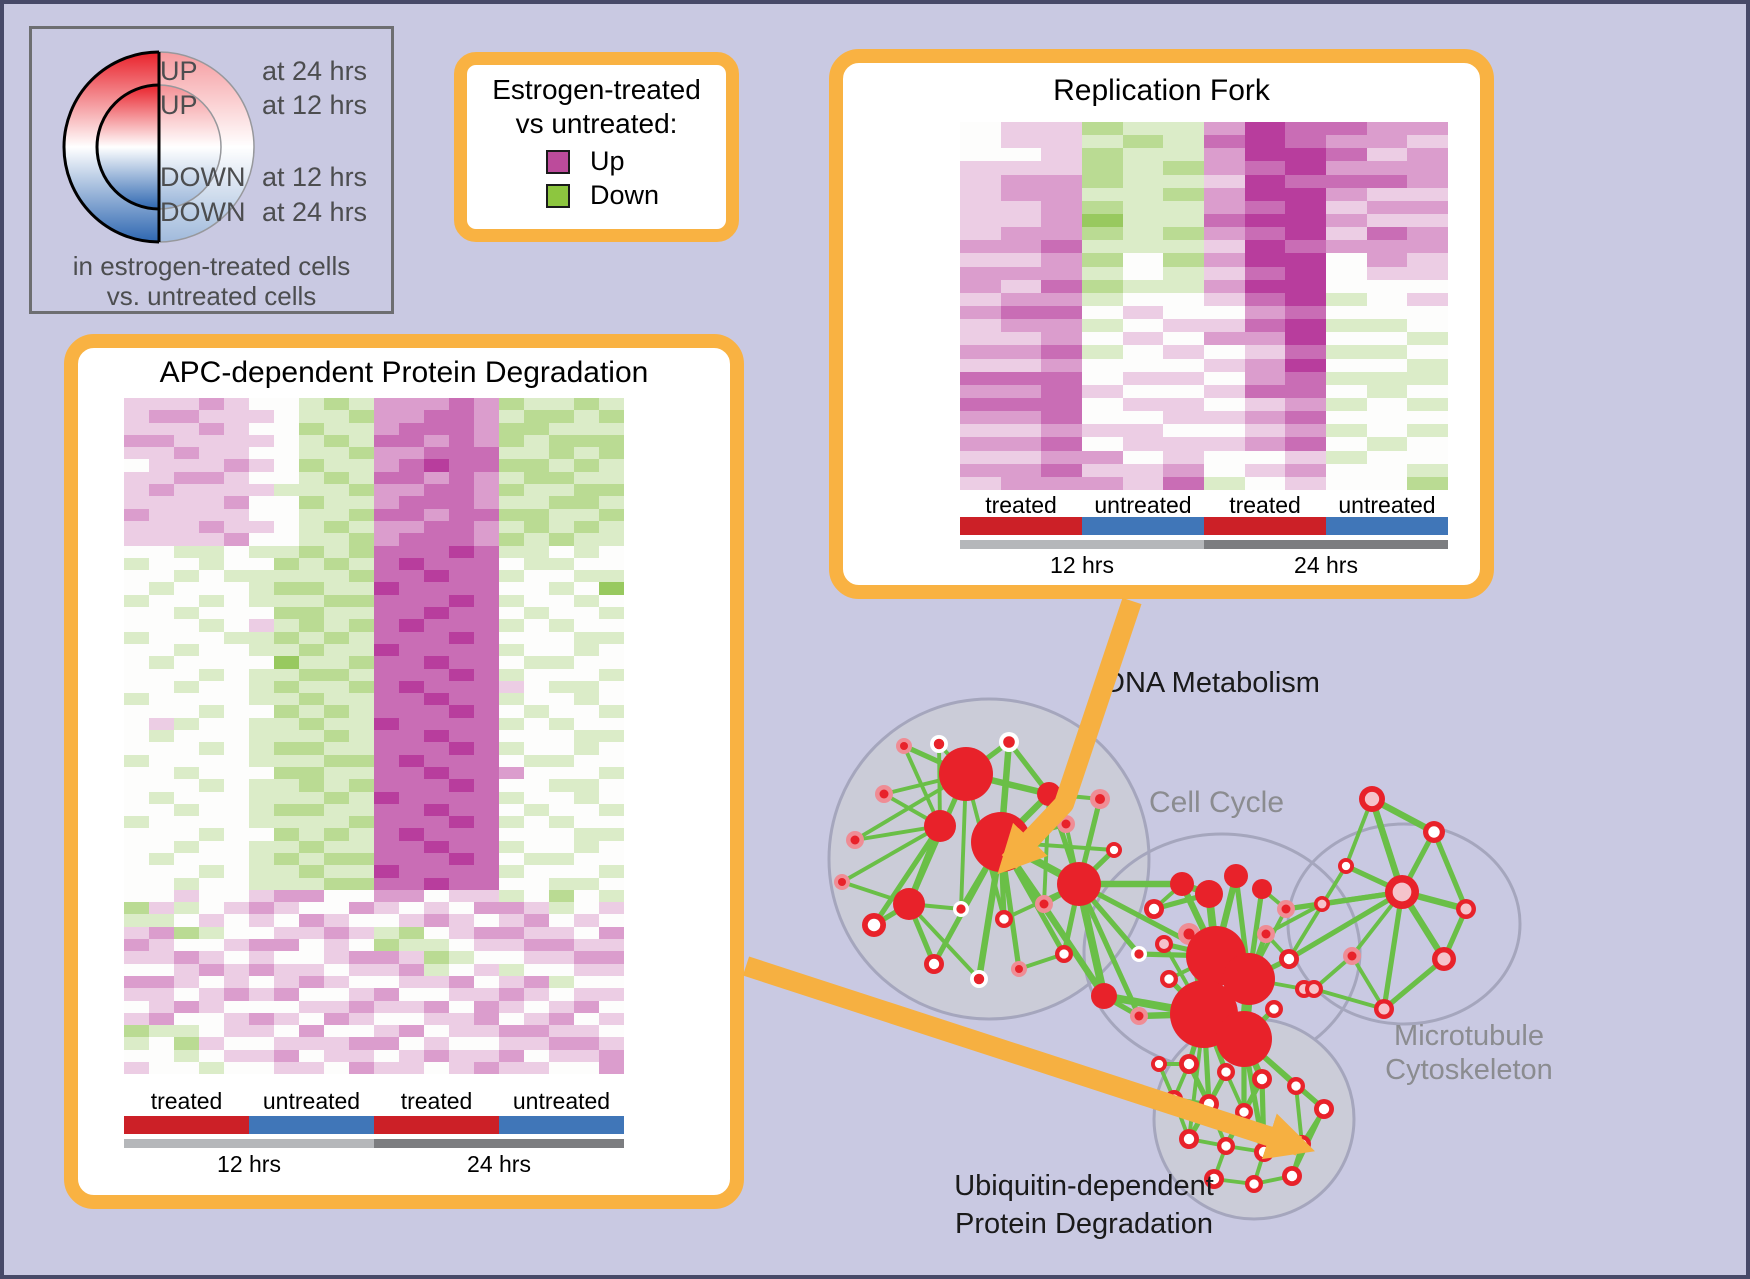  What do you see at coordinates (315, 105) in the screenshot?
I see `ring-up12-val: at 12 hrs` at bounding box center [315, 105].